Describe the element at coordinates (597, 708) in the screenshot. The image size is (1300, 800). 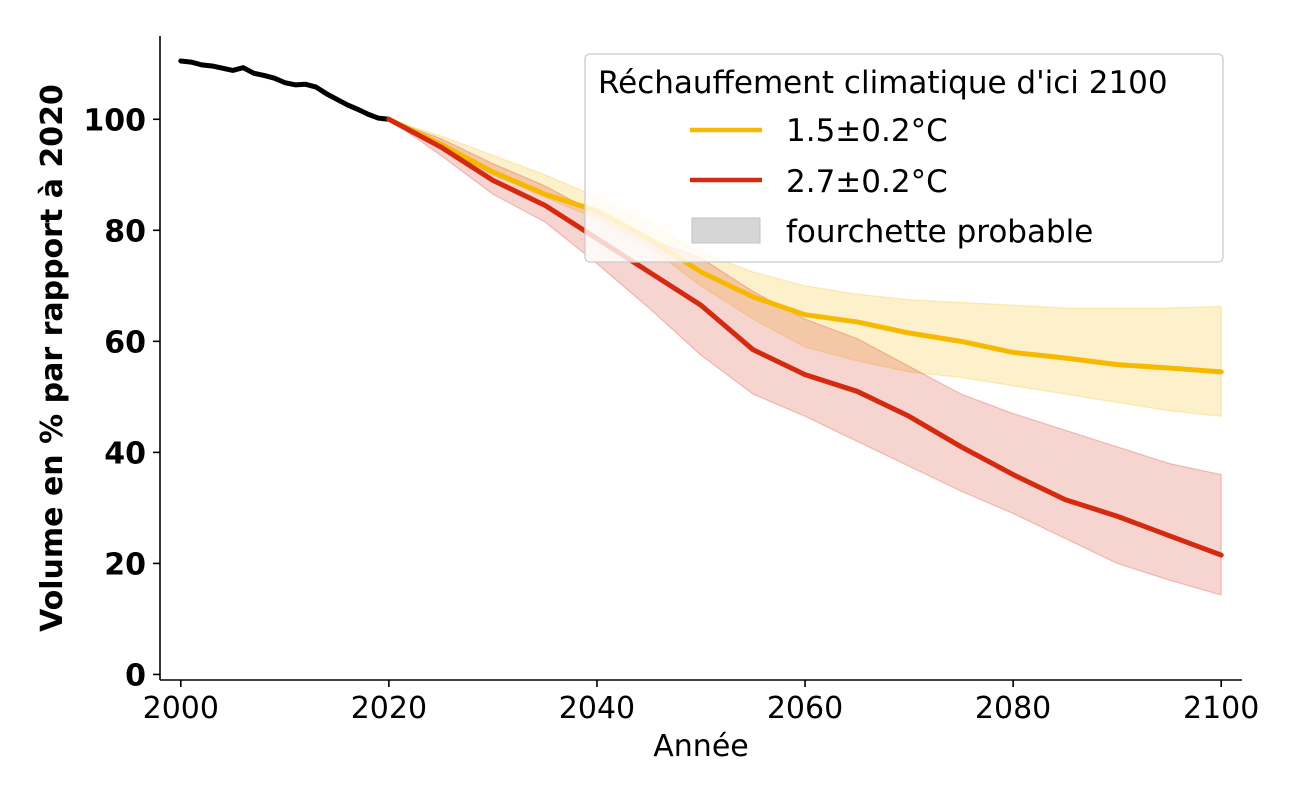
I see `x-tick-label: 2040` at that location.